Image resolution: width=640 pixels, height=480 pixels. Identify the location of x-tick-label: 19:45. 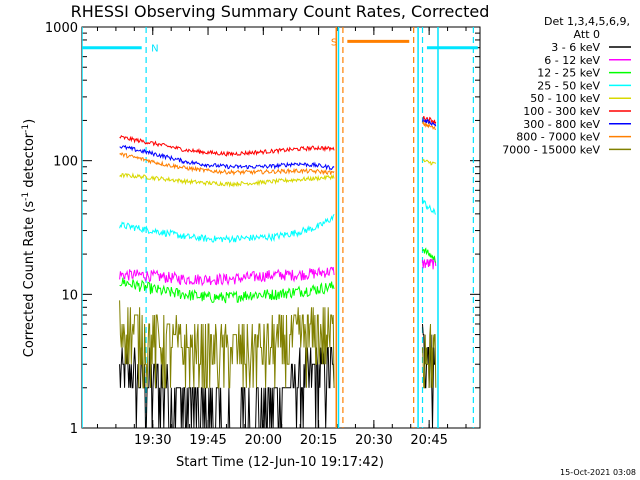
(207, 440).